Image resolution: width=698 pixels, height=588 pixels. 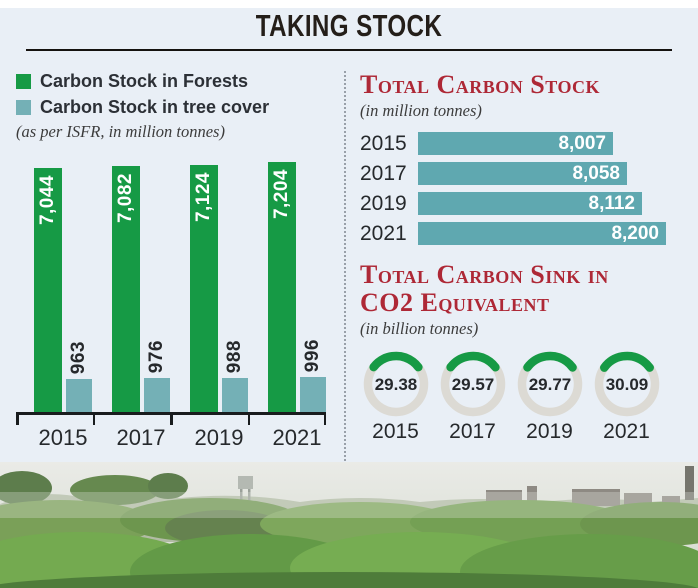 I want to click on legend-item-forests: Carbon Stock in Forests, so click(x=177, y=81).